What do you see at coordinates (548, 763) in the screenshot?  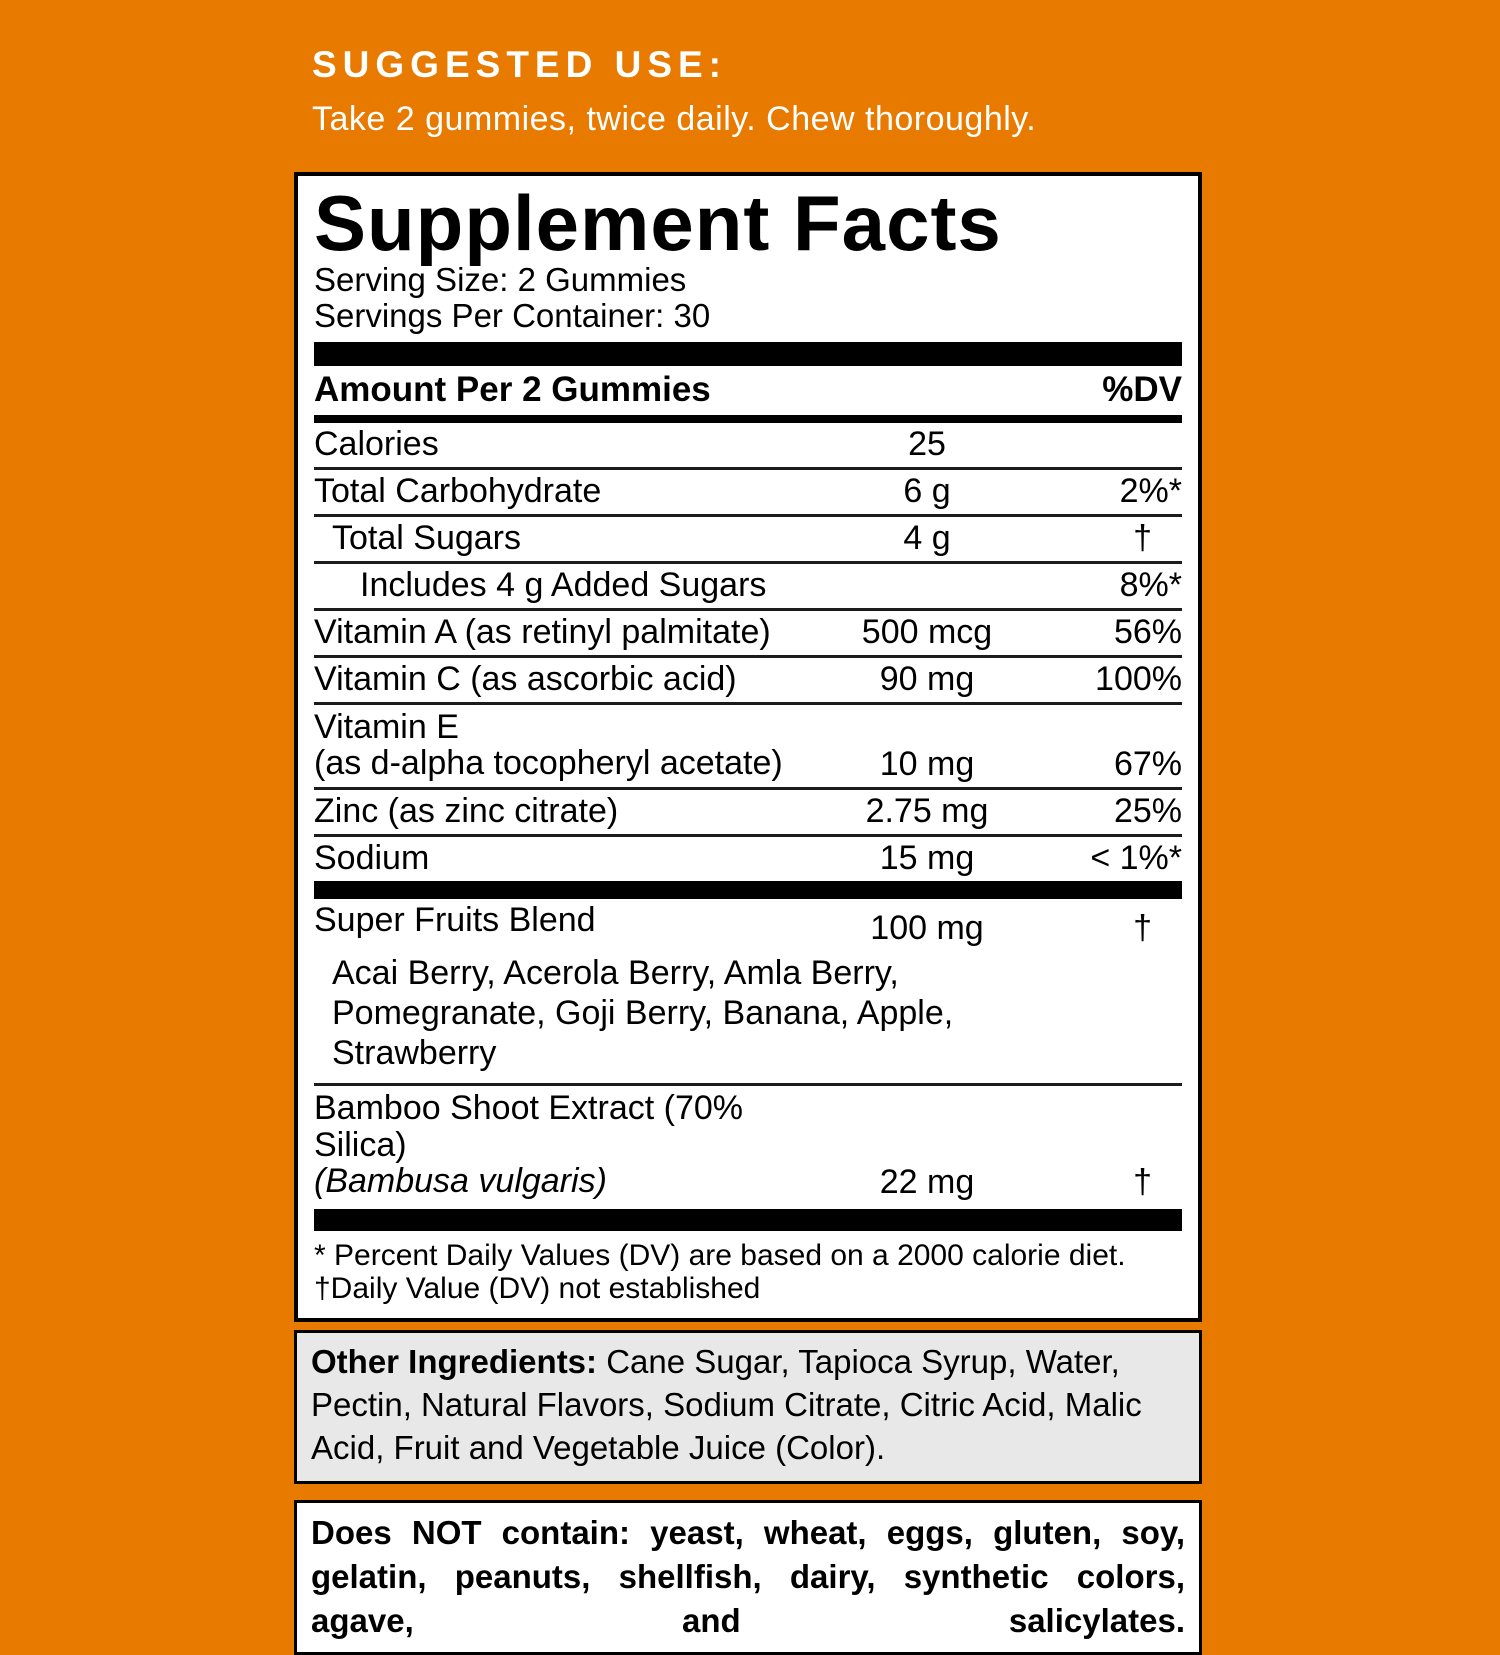 I see `row-name-line2: (as d-alpha tocopheryl acetate)` at bounding box center [548, 763].